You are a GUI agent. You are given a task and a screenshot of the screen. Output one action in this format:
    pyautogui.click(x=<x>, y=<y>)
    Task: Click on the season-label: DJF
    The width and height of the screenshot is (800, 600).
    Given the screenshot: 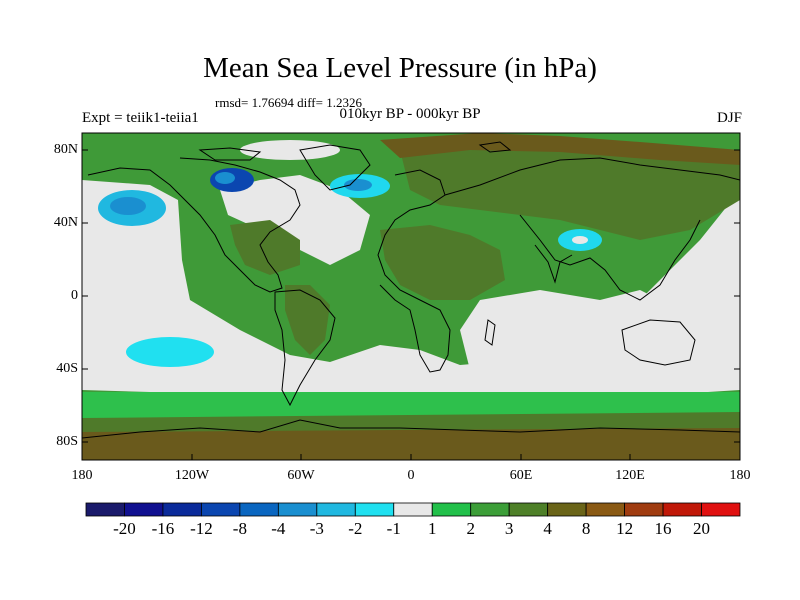 What is the action you would take?
    pyautogui.click(x=729, y=118)
    